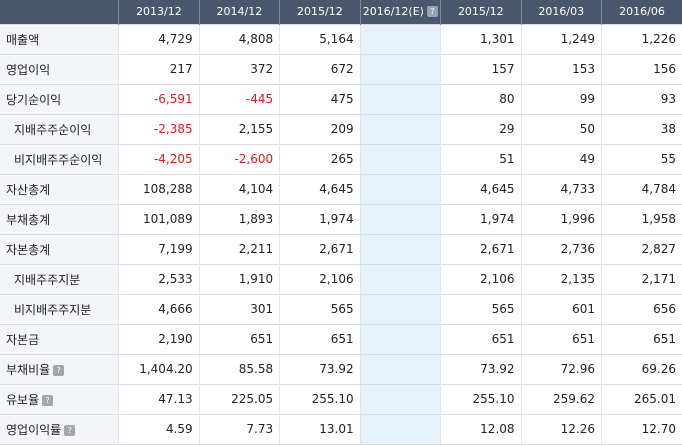  Describe the element at coordinates (239, 248) in the screenshot. I see `value-cell: 2,211` at that location.